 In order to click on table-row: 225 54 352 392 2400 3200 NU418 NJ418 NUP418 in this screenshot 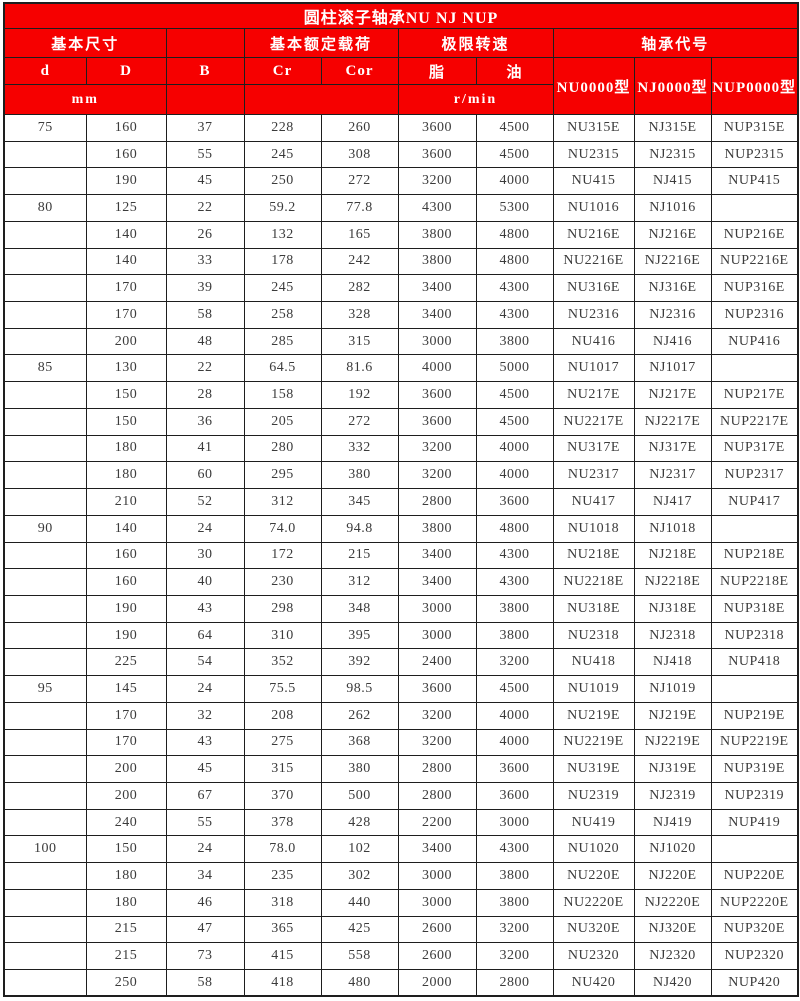, I will do `click(401, 662)`.